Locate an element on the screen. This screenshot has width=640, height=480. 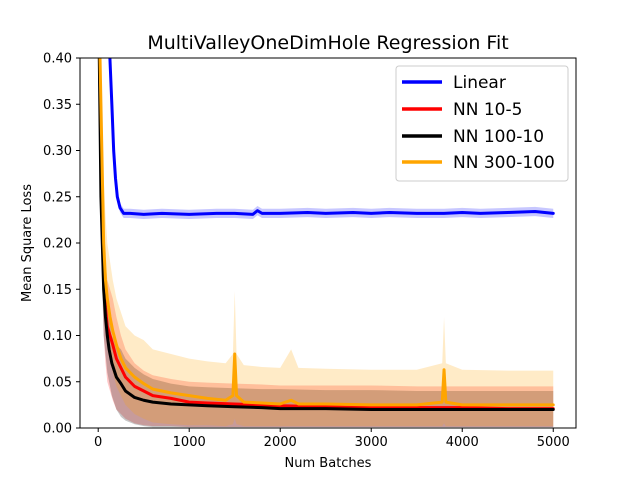
y-tick-label: 0.20 is located at coordinates (57, 244).